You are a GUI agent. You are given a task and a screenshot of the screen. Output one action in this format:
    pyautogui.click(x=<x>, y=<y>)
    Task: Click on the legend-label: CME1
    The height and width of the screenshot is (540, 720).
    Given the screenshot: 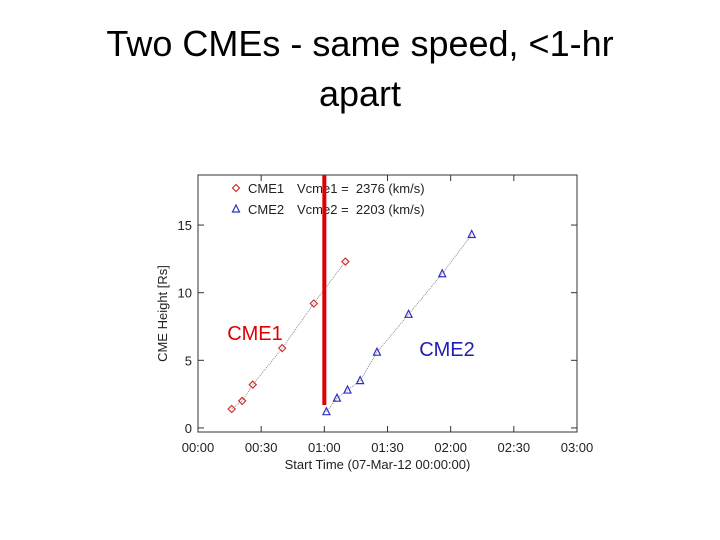 What is the action you would take?
    pyautogui.click(x=266, y=188)
    